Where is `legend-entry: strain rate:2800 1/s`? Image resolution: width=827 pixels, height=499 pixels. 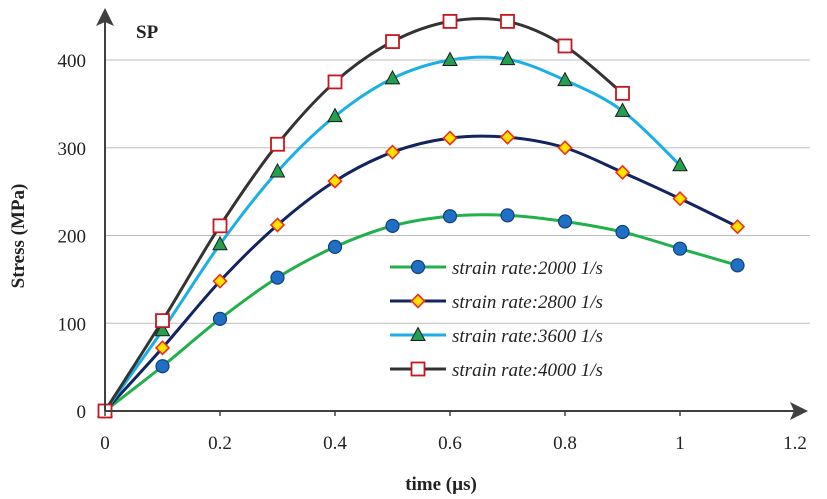 legend-entry: strain rate:2800 1/s is located at coordinates (496, 302).